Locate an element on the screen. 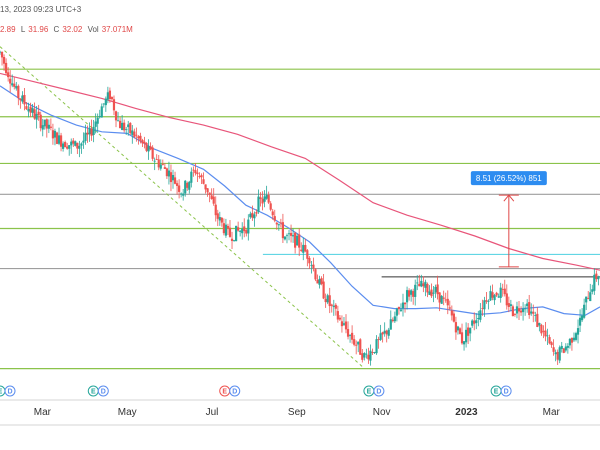 Image resolution: width=600 pixels, height=450 pixels. measure-tool: 8.51 (26.52%) 851 is located at coordinates (508, 219).